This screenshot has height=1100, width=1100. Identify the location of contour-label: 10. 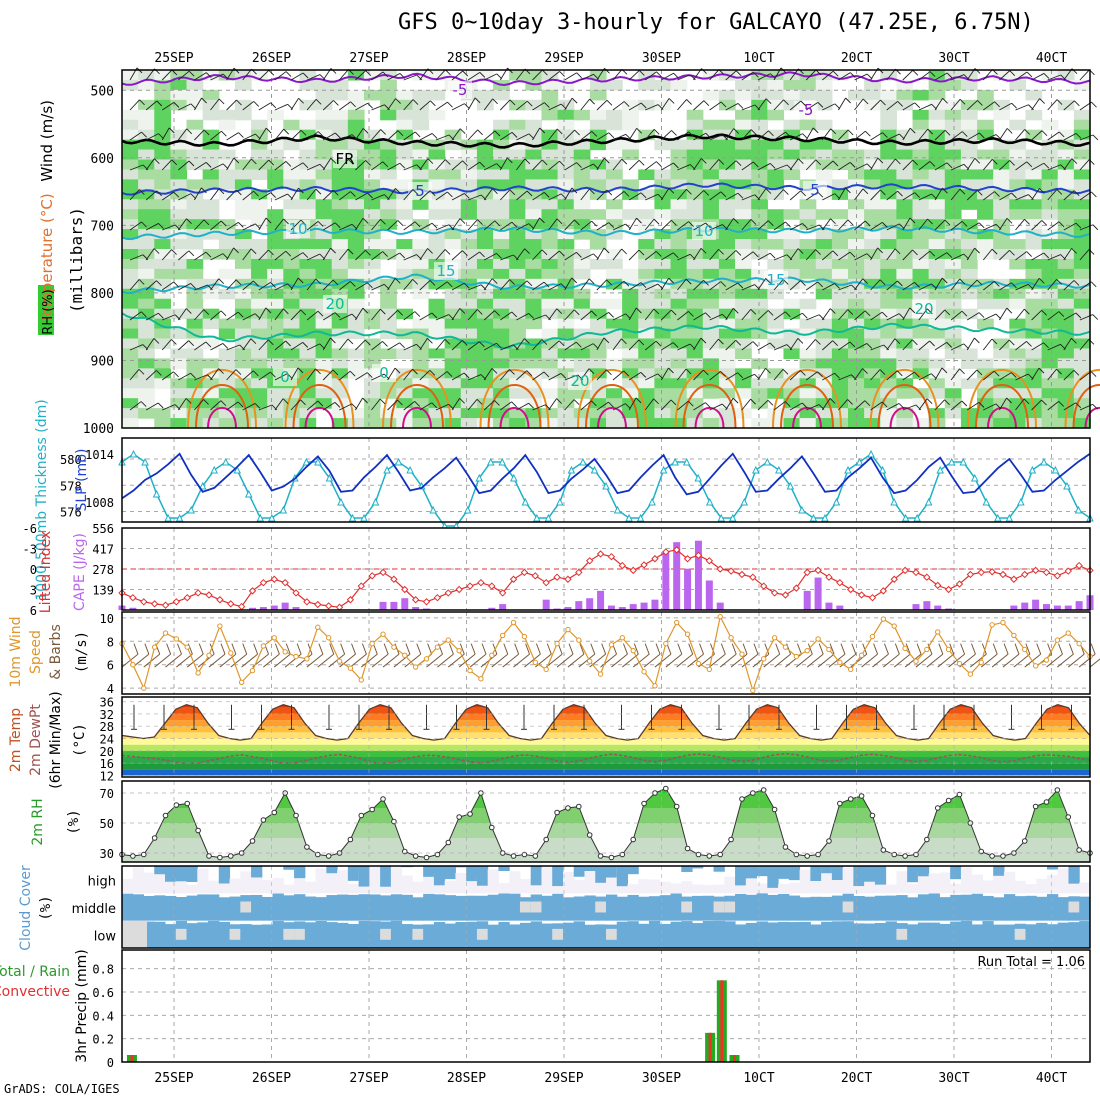
(703, 231).